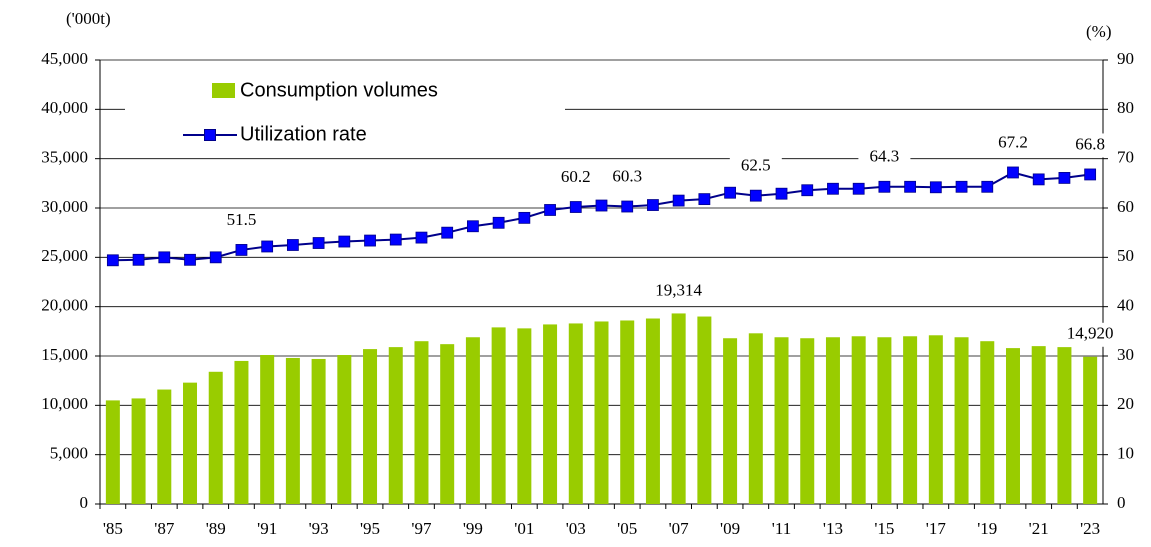 The image size is (1151, 547). What do you see at coordinates (64, 107) in the screenshot?
I see `y-tick-label: 40,000` at bounding box center [64, 107].